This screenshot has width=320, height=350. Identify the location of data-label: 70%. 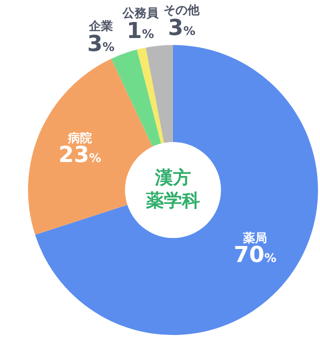
(255, 255).